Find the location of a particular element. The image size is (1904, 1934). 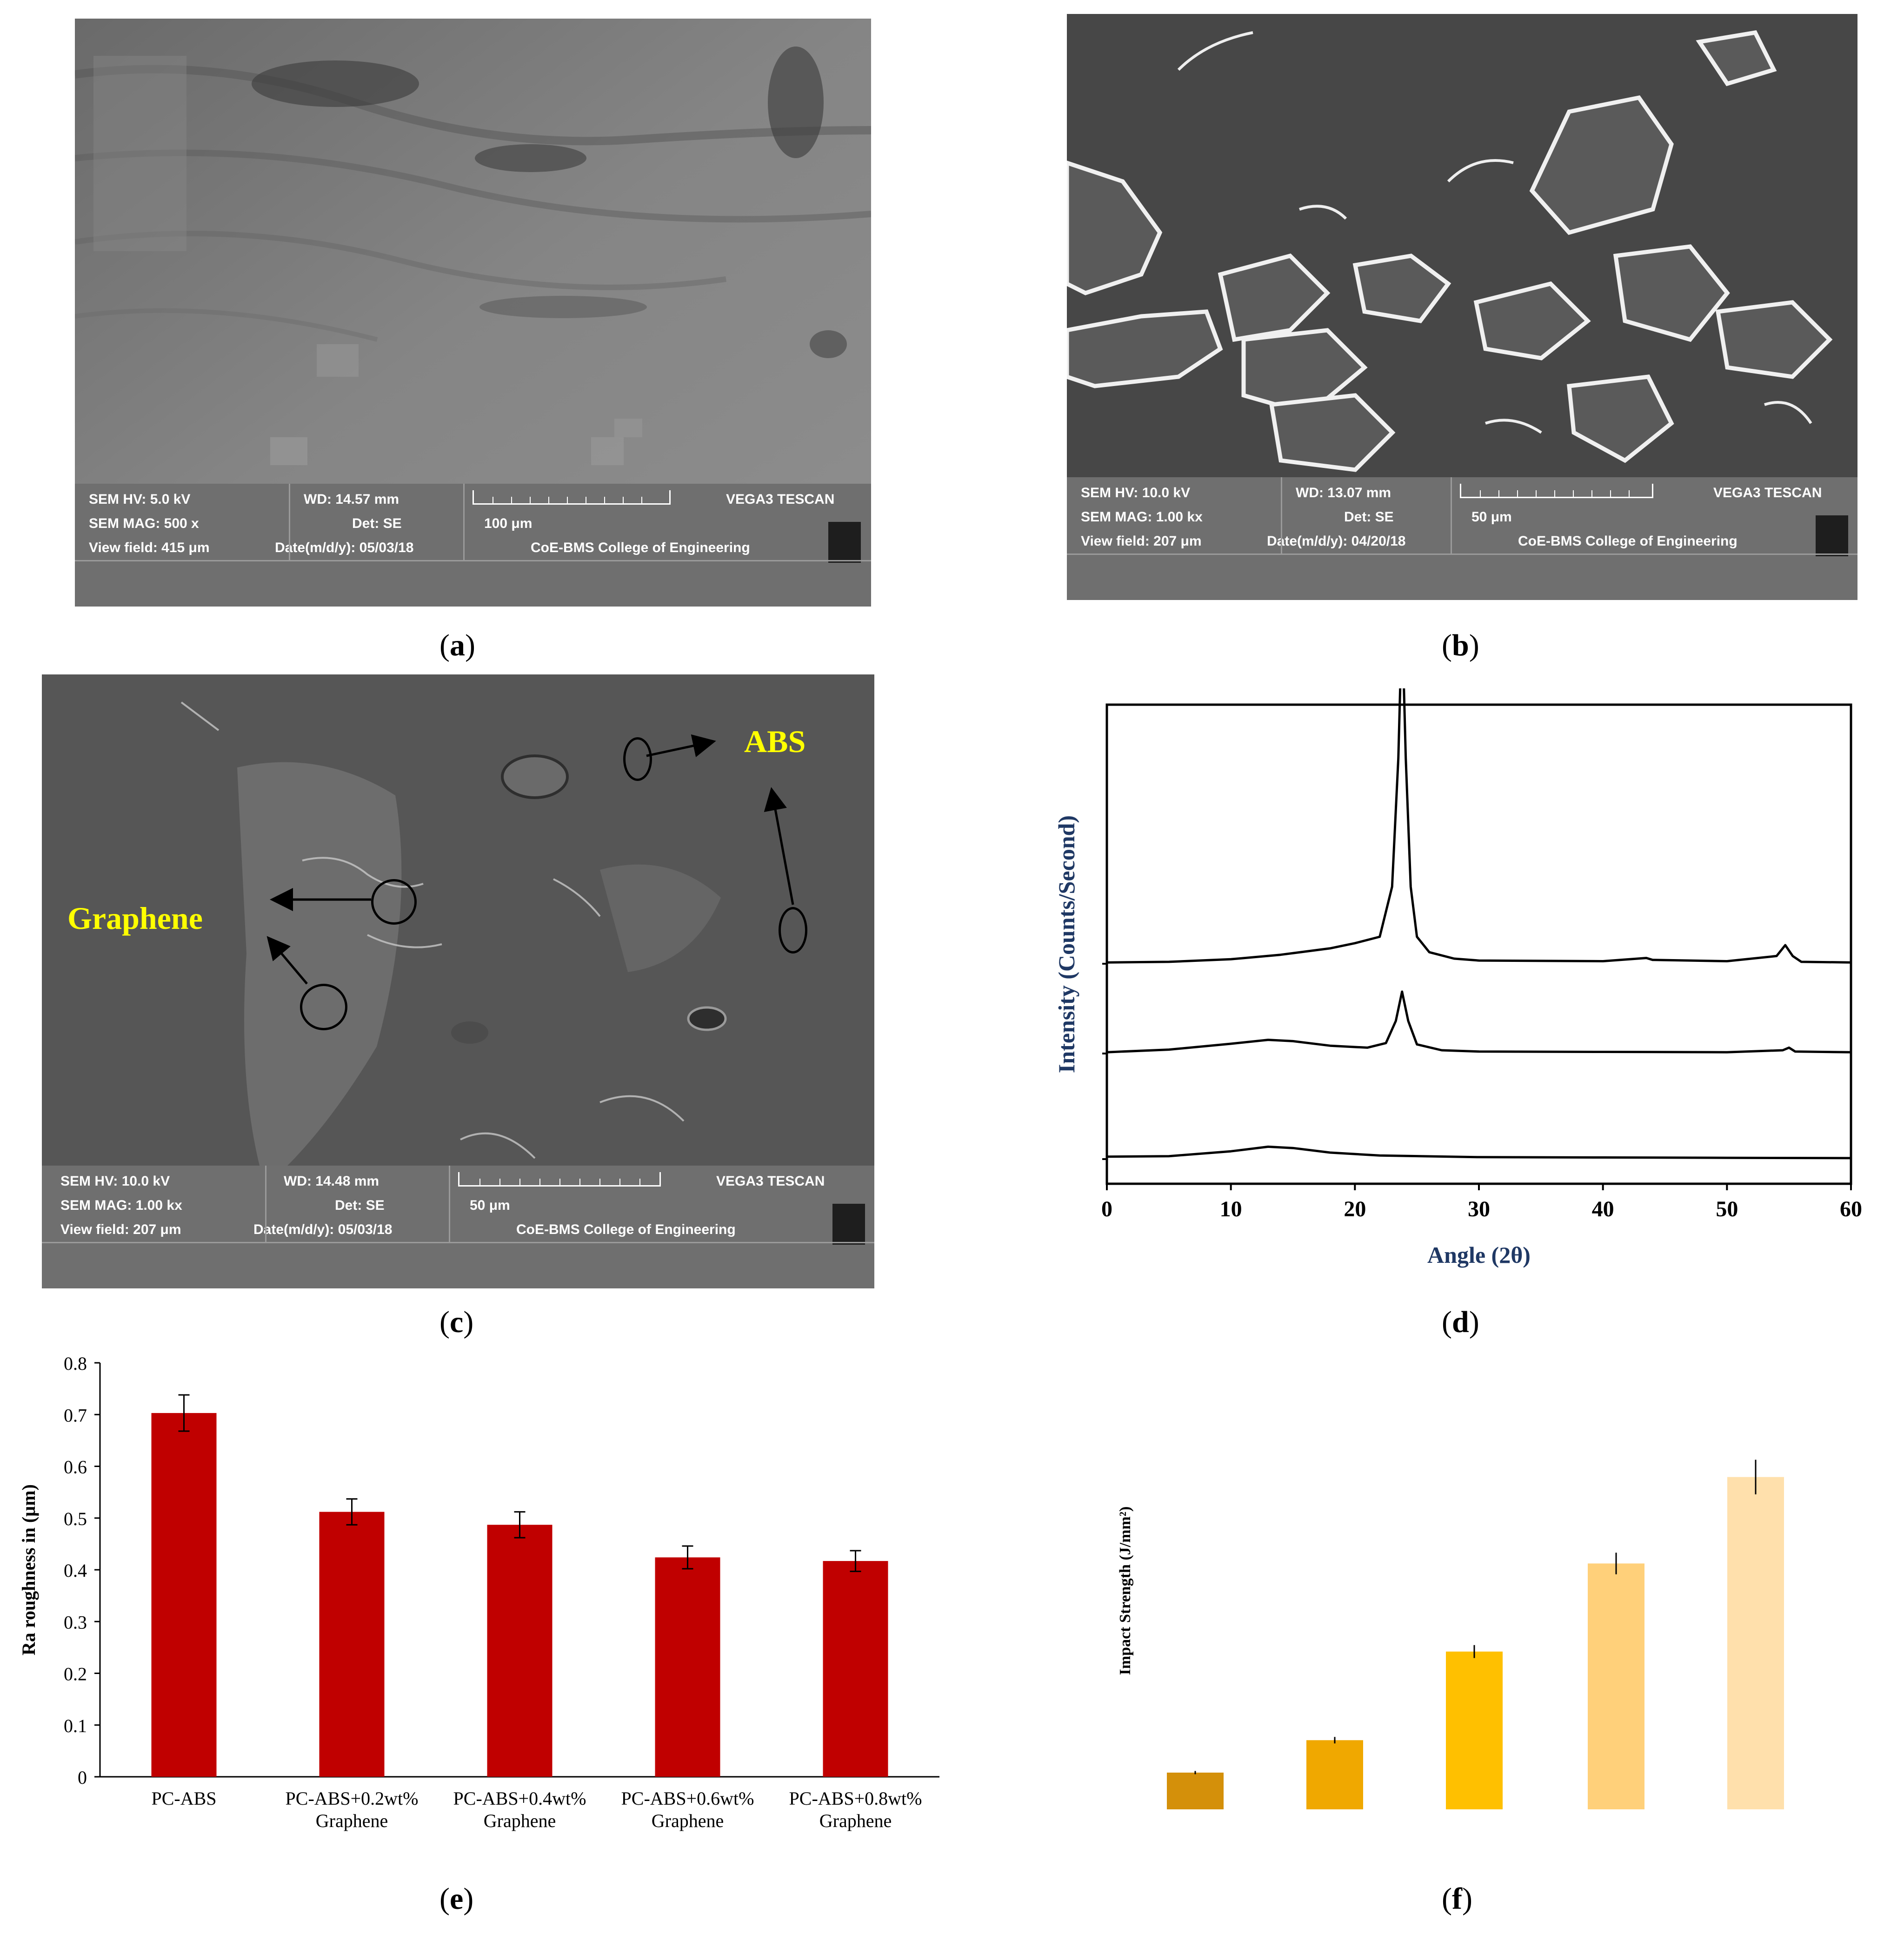

sem-date: Date(m/d/y): 04/20/18 is located at coordinates (1336, 541).